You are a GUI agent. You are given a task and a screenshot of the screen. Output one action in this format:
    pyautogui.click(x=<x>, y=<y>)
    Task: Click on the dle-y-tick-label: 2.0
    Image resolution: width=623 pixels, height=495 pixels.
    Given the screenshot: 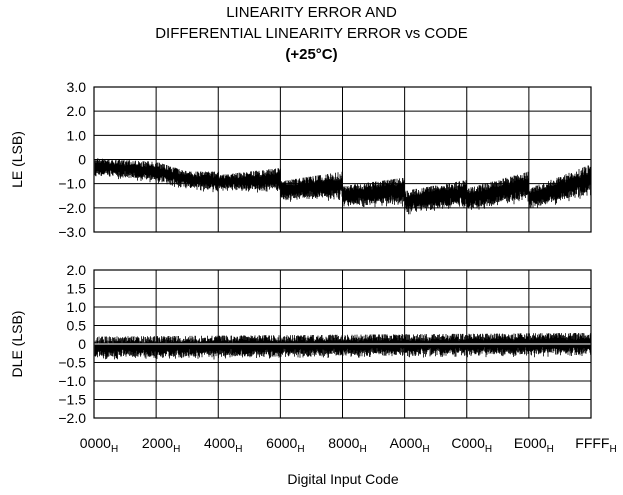 What is the action you would take?
    pyautogui.click(x=77, y=270)
    